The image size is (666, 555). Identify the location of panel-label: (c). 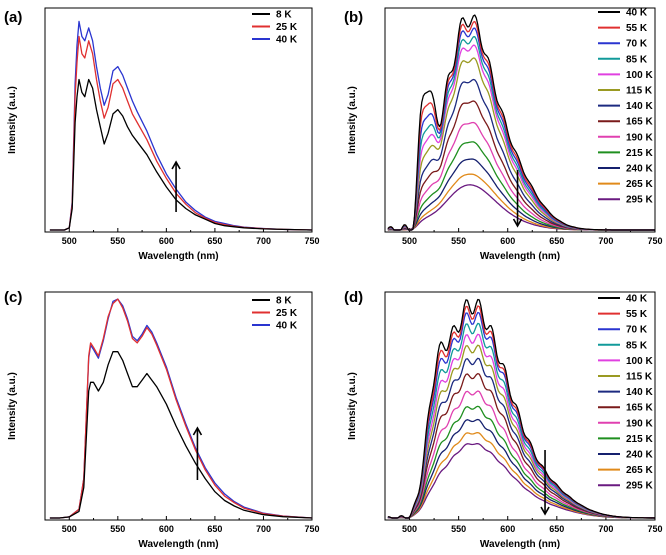
(13, 297).